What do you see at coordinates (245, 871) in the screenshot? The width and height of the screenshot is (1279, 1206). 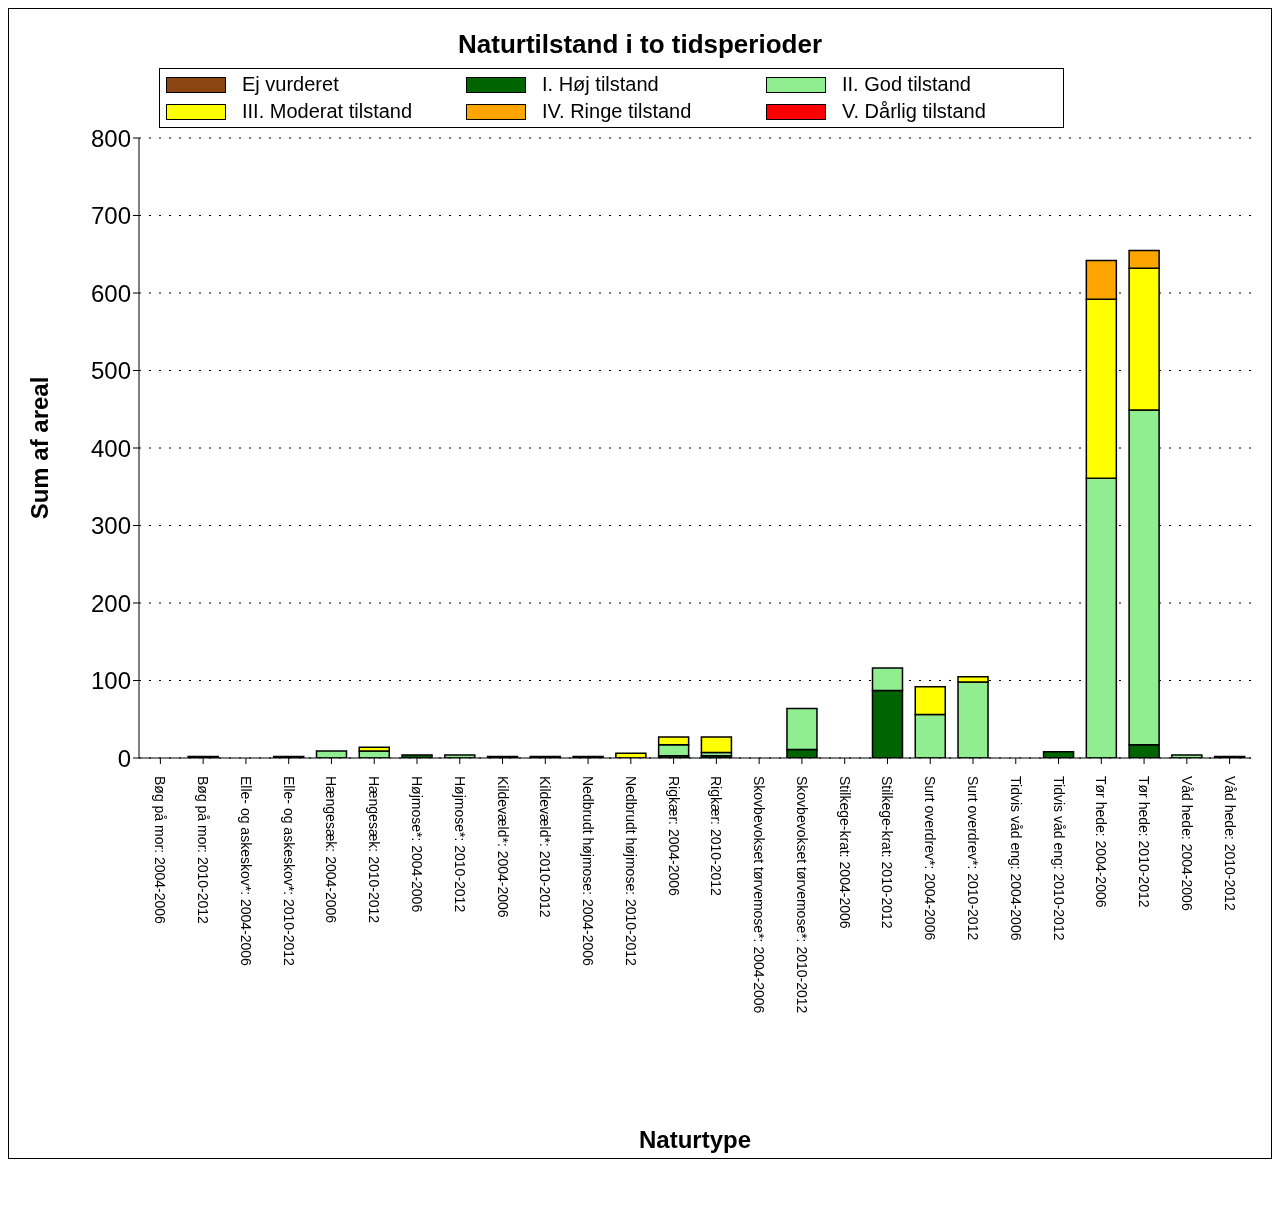 I see `x-tick-label: Elle- og askeskov*: 2004-2006` at bounding box center [245, 871].